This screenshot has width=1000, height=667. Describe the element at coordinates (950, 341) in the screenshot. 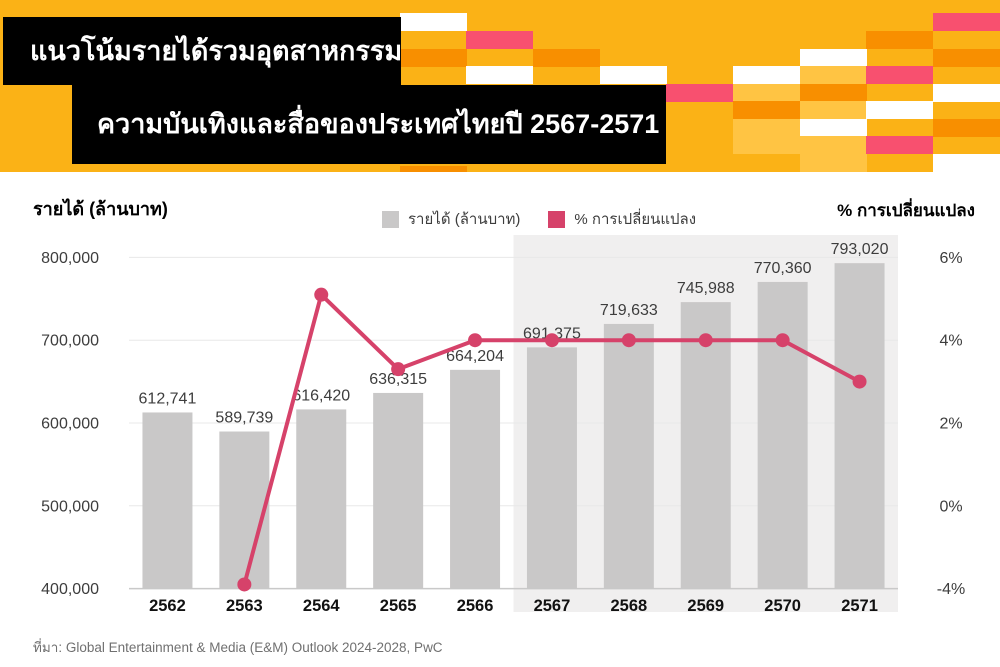

I see `pct-tick-label: 4%` at that location.